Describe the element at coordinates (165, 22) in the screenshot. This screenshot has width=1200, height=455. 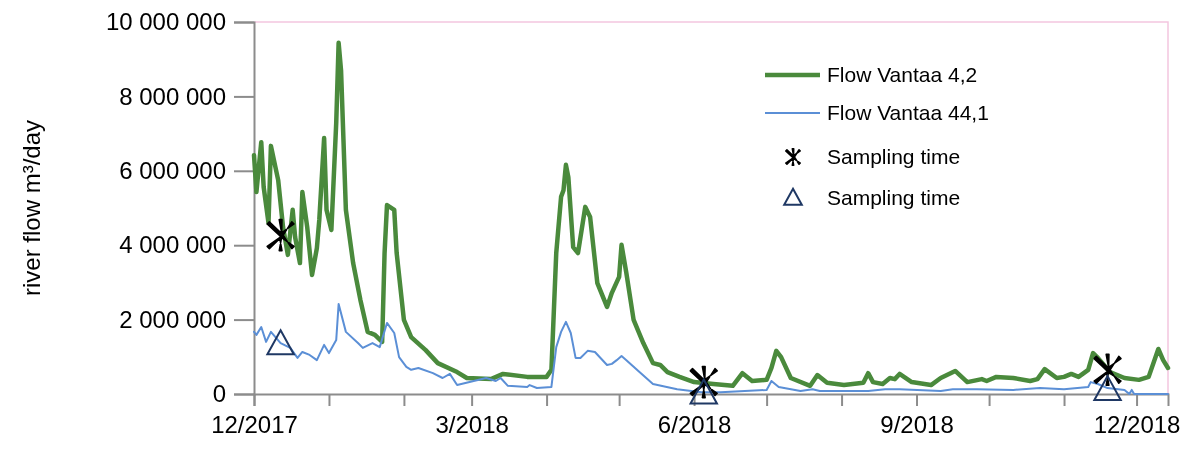
I see `y-tick-label: 10 000 000` at that location.